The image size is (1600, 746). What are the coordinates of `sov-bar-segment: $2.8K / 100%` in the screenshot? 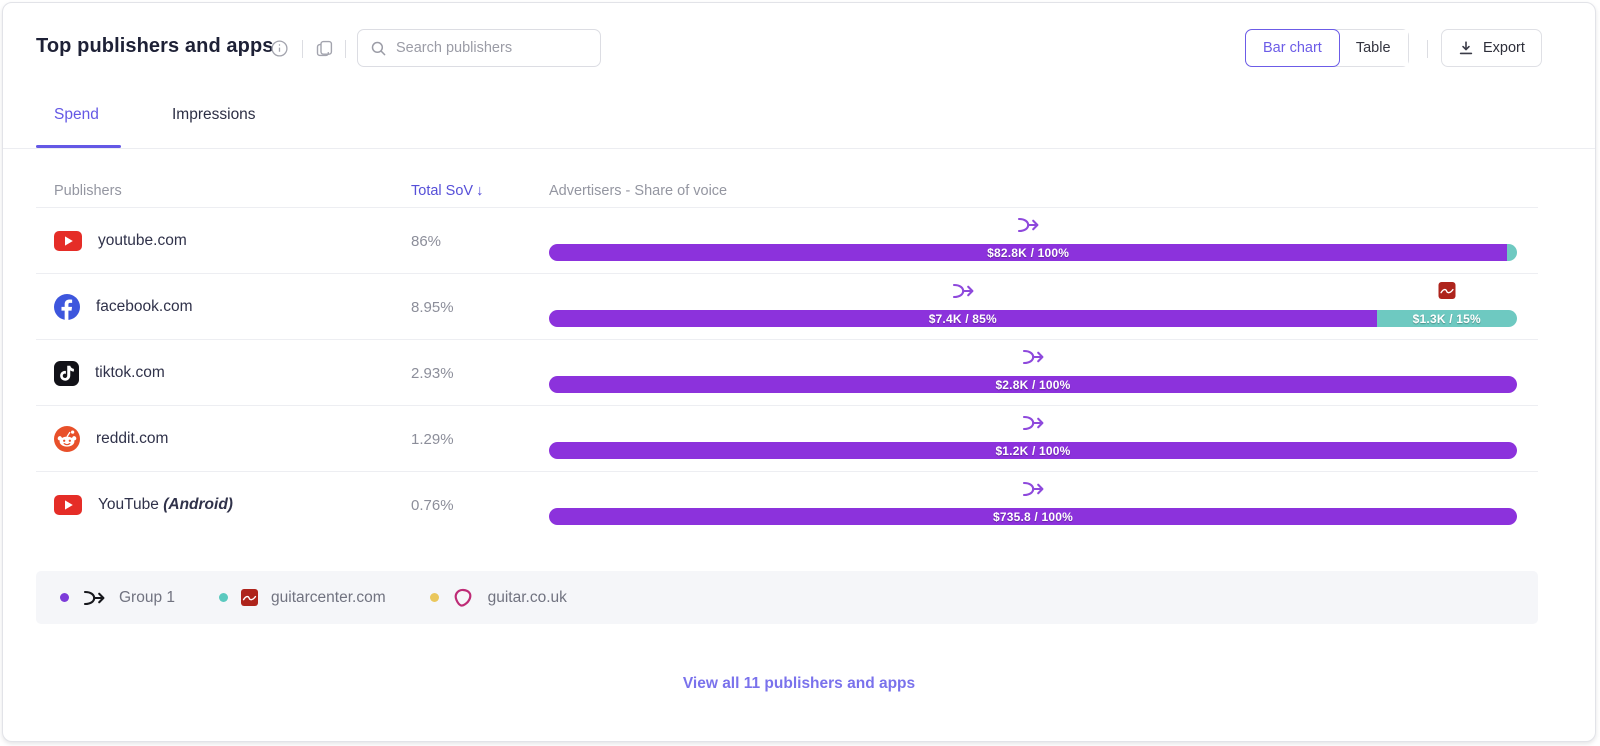 It's located at (1033, 384).